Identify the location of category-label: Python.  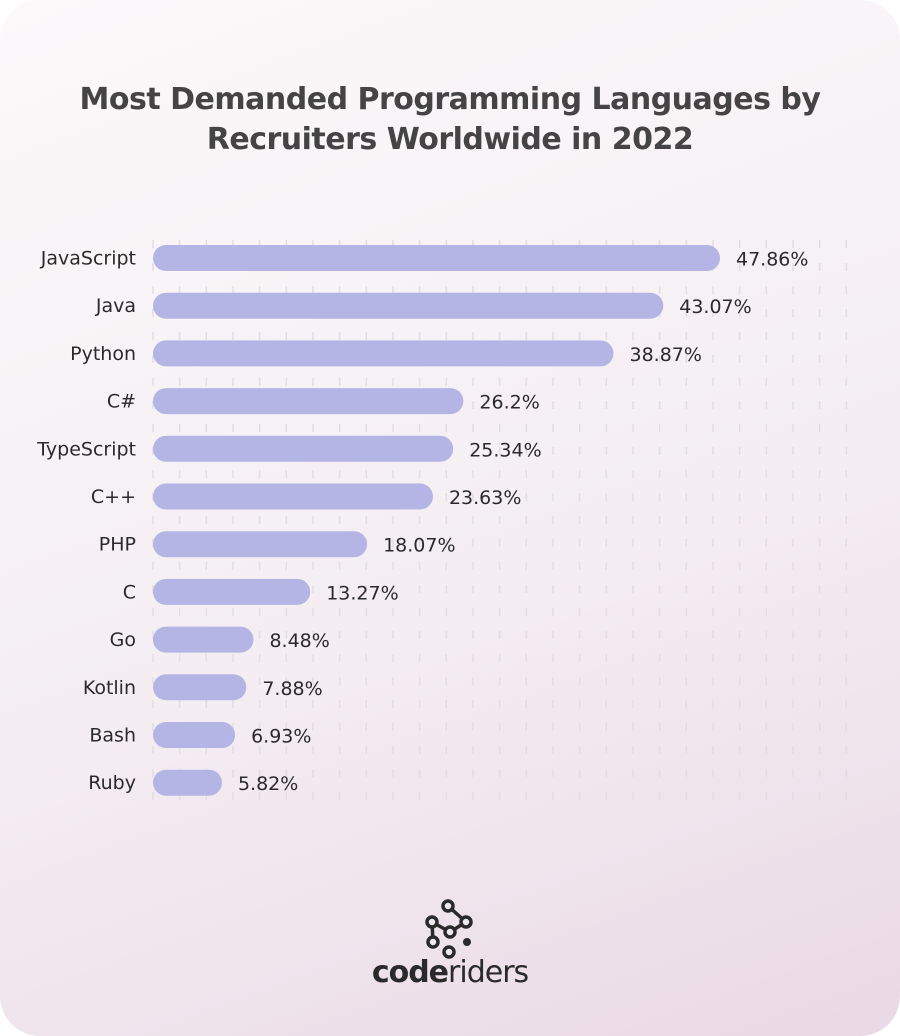
(103, 354).